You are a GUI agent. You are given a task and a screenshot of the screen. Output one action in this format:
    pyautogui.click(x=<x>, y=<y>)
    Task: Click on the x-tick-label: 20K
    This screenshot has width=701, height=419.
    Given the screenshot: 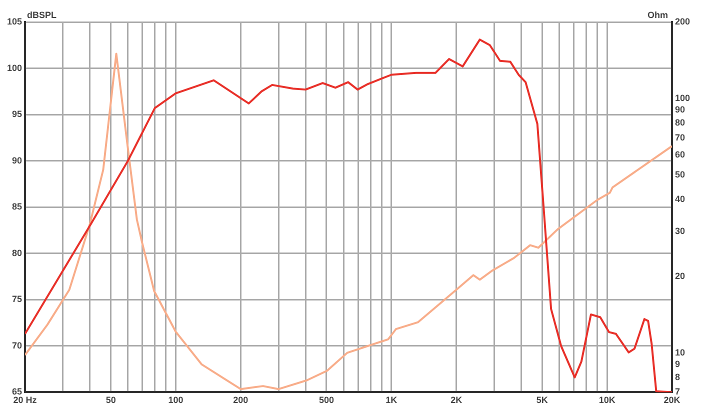 What is the action you would take?
    pyautogui.click(x=672, y=400)
    